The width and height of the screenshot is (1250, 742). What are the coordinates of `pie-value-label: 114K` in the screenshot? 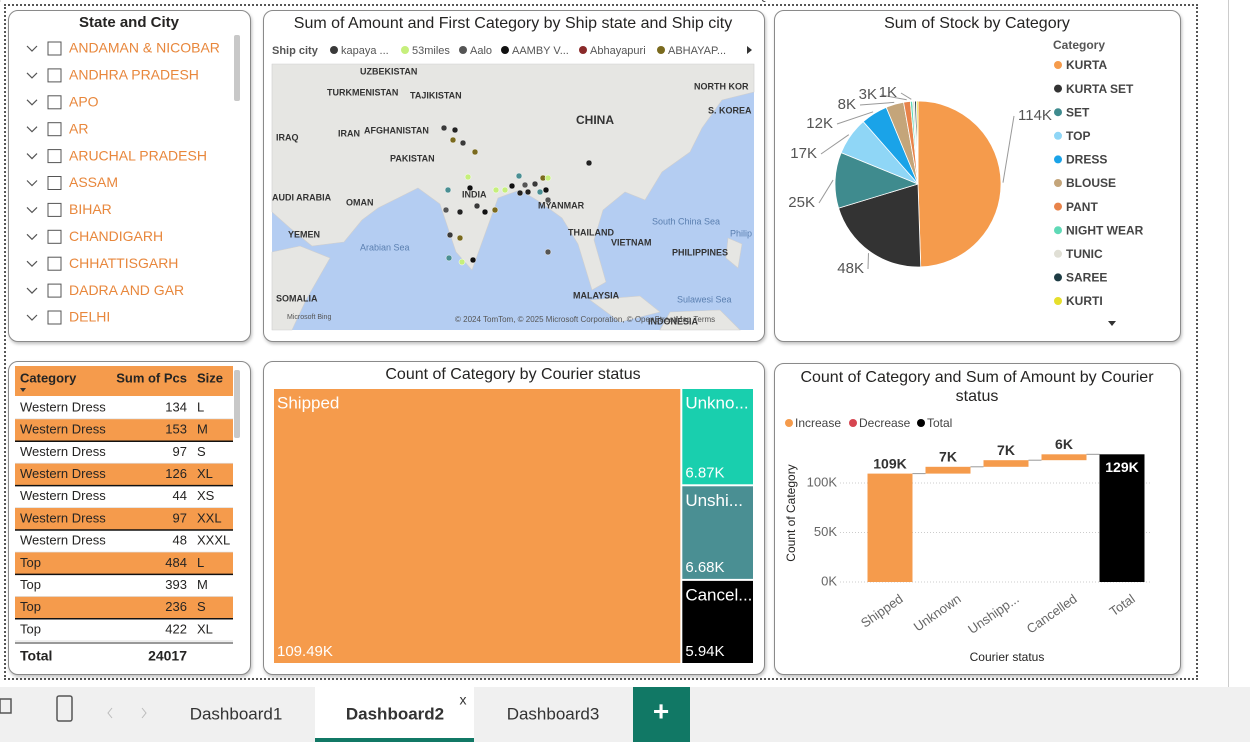 It's located at (1035, 115).